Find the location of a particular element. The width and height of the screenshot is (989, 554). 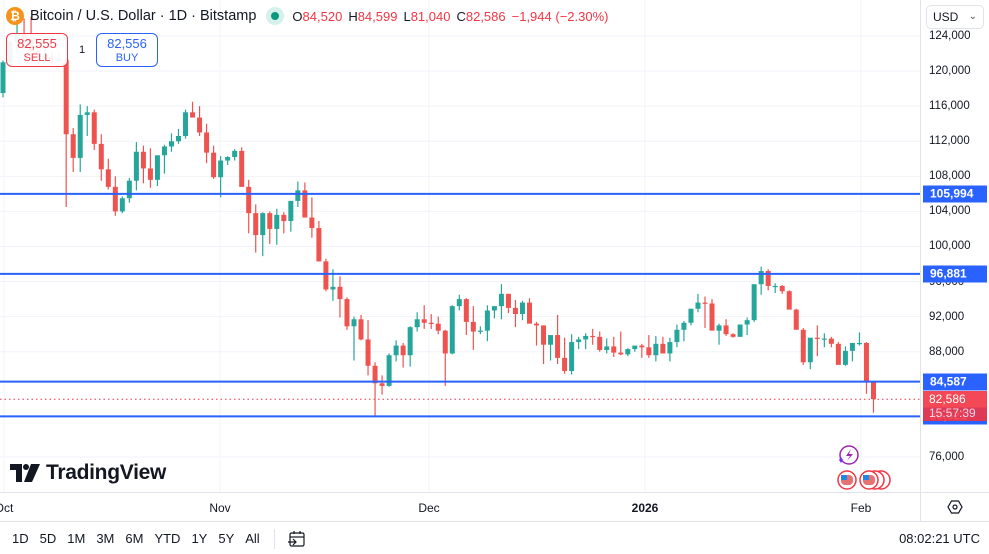

tradingview-logo: TradingView is located at coordinates (88, 473).